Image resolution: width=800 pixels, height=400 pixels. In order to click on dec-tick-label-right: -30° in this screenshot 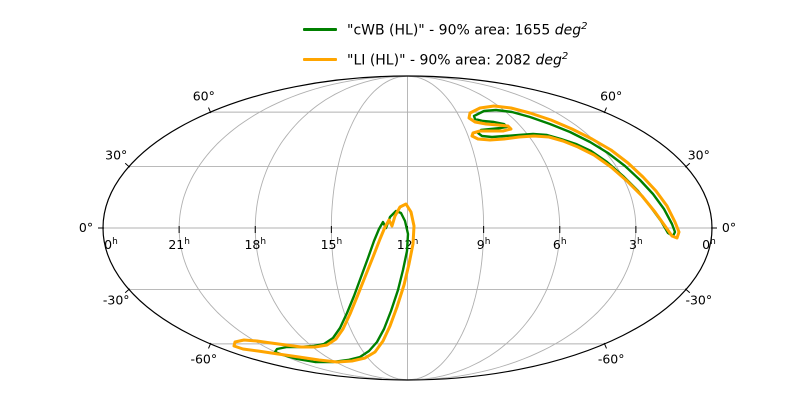, I will do `click(698, 300)`.